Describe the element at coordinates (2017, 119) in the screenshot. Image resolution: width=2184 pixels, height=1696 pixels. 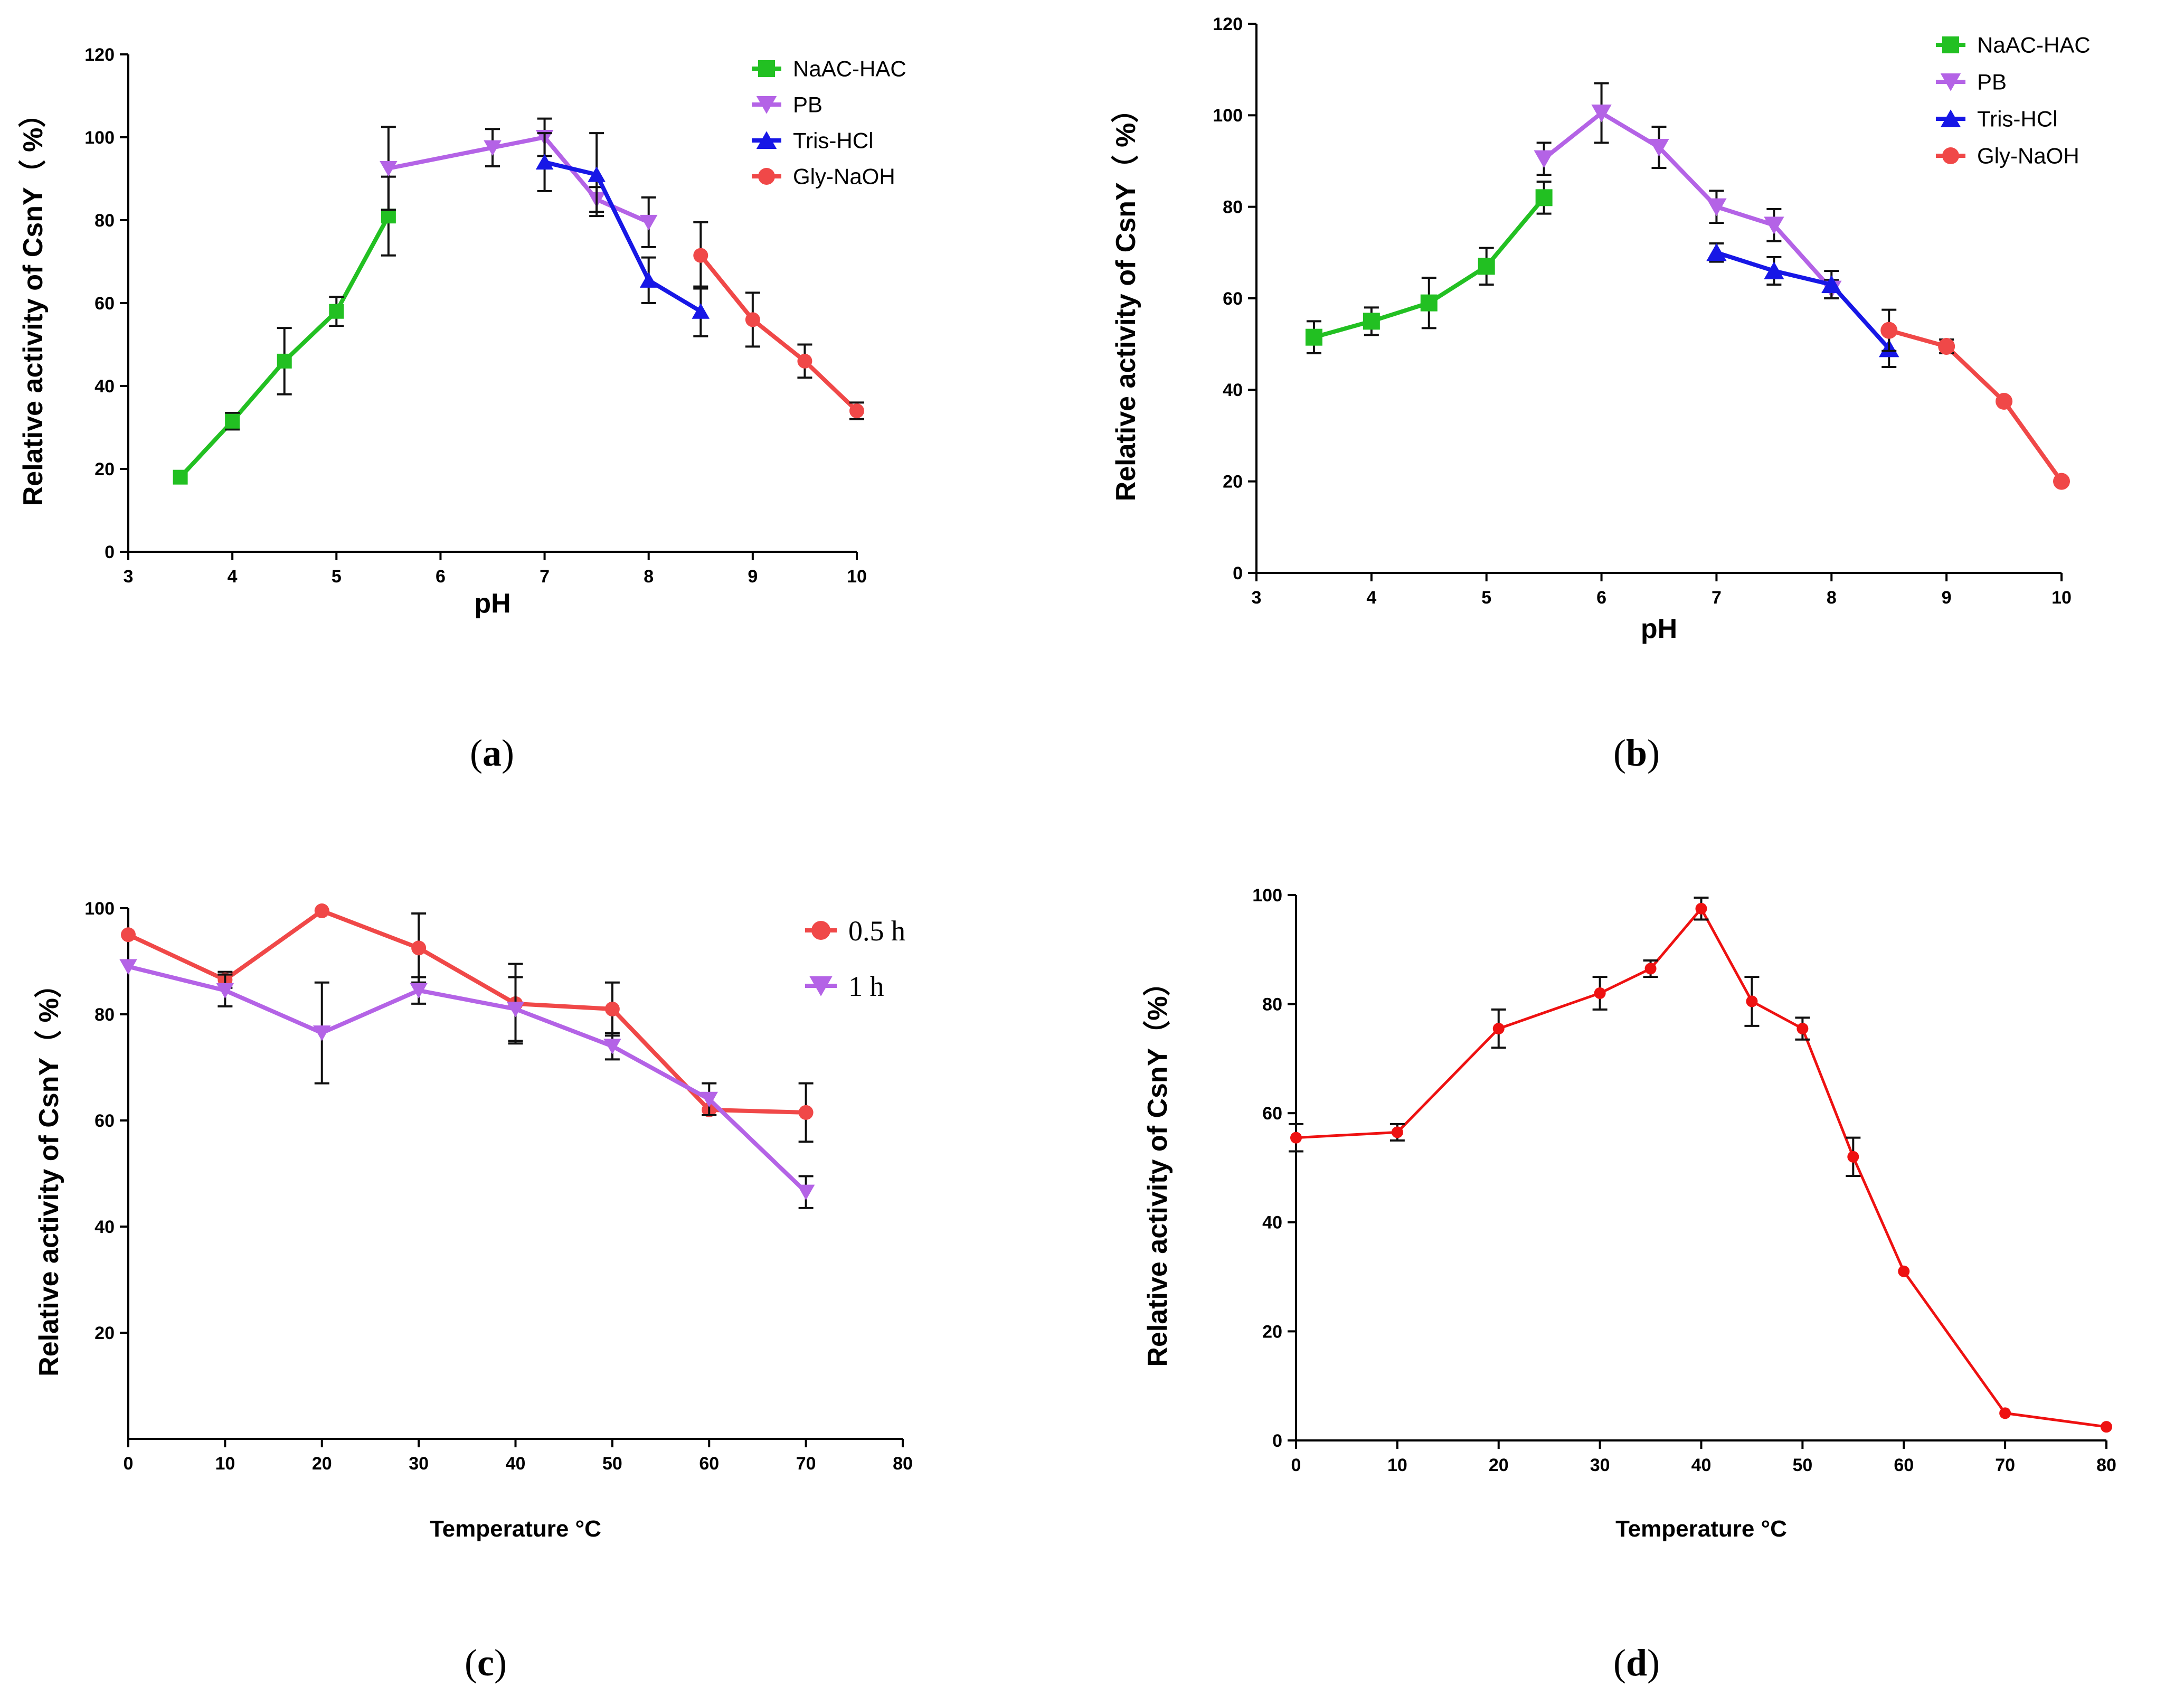
I see `legend-label: Tris-HCl` at that location.